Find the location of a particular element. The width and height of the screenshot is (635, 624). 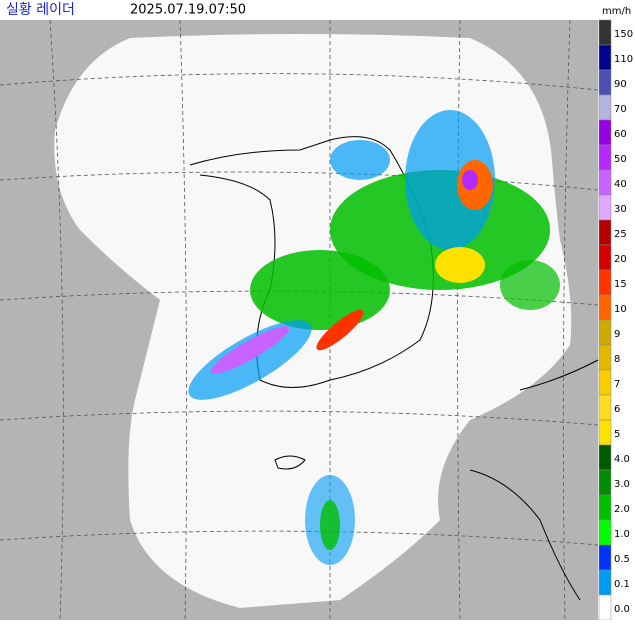

legend-label: 25 is located at coordinates (620, 234).